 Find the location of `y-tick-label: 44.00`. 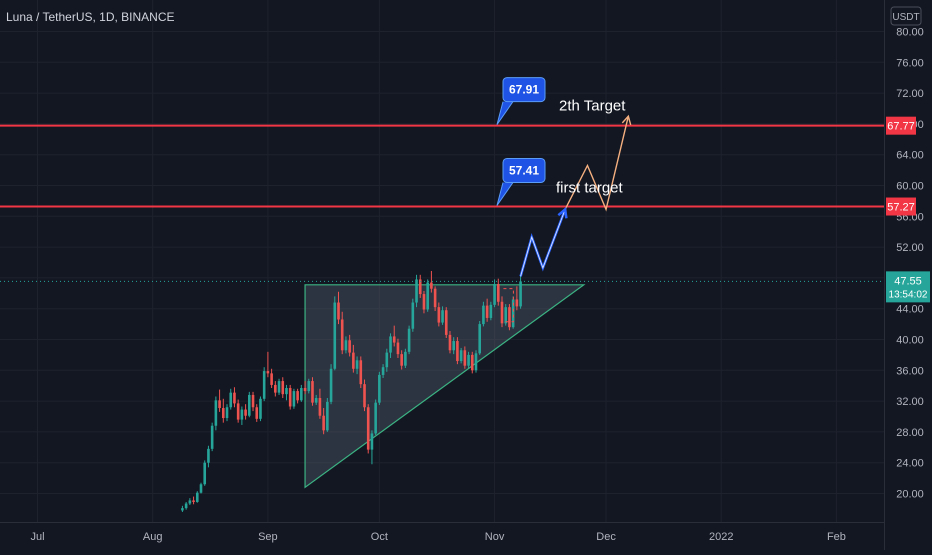

y-tick-label: 44.00 is located at coordinates (910, 310).